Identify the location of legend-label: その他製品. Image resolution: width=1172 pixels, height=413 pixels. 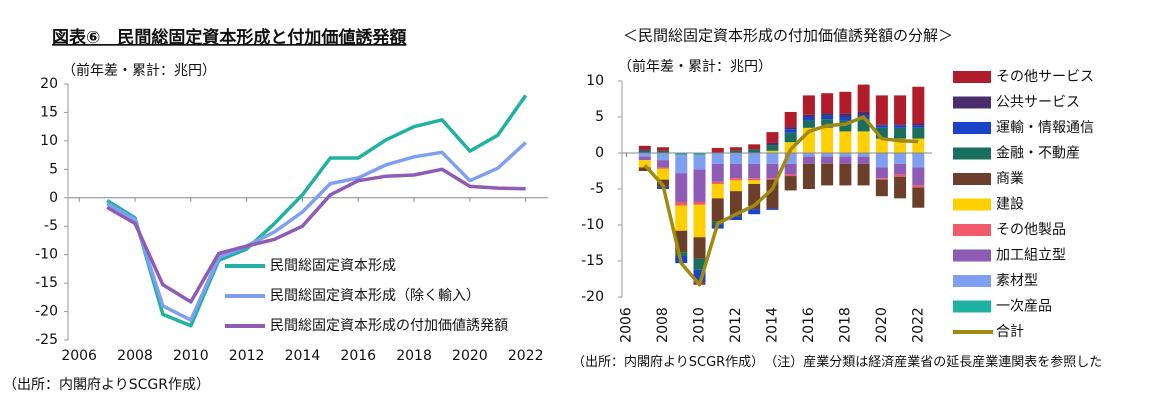
(1031, 230).